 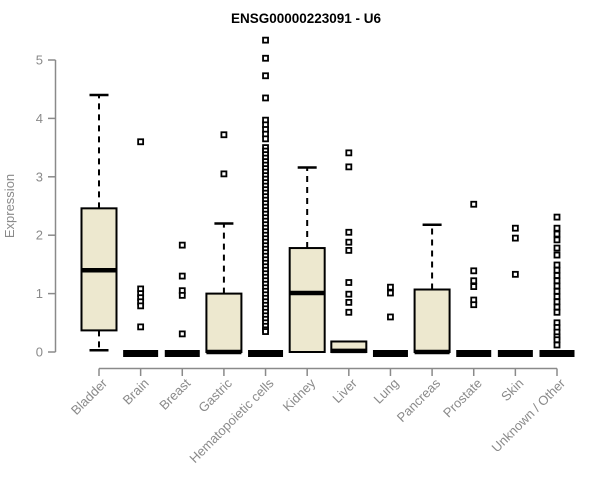 What do you see at coordinates (386, 391) in the screenshot?
I see `x-tick-label: Lung` at bounding box center [386, 391].